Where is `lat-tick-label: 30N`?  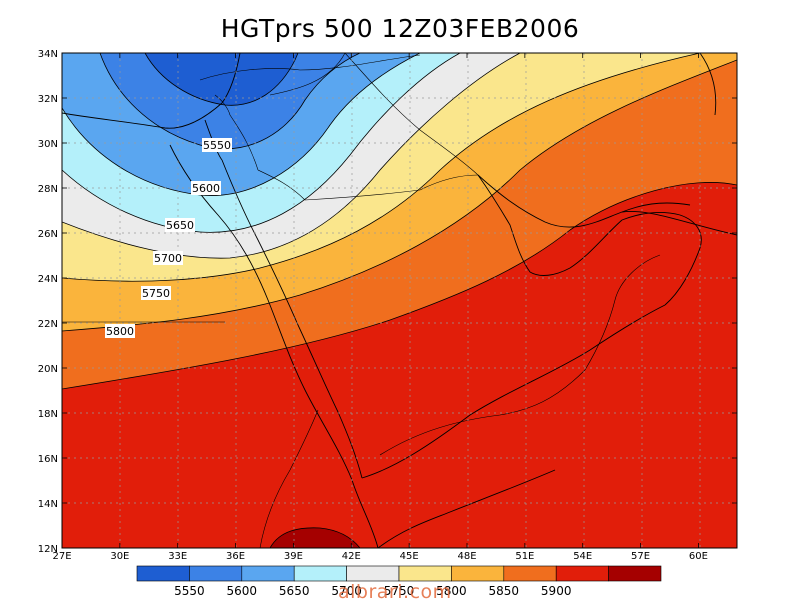
lat-tick-label: 30N is located at coordinates (48, 144).